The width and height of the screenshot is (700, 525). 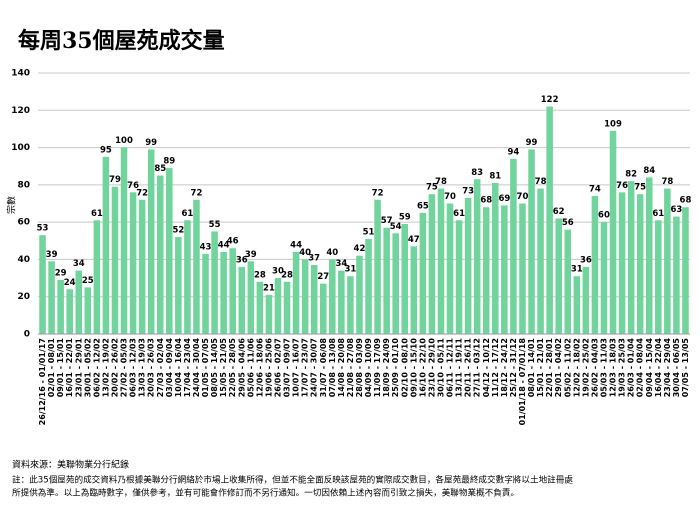 What do you see at coordinates (440, 368) in the screenshot?
I see `x-tick-label: 30/10 - 05/11` at bounding box center [440, 368].